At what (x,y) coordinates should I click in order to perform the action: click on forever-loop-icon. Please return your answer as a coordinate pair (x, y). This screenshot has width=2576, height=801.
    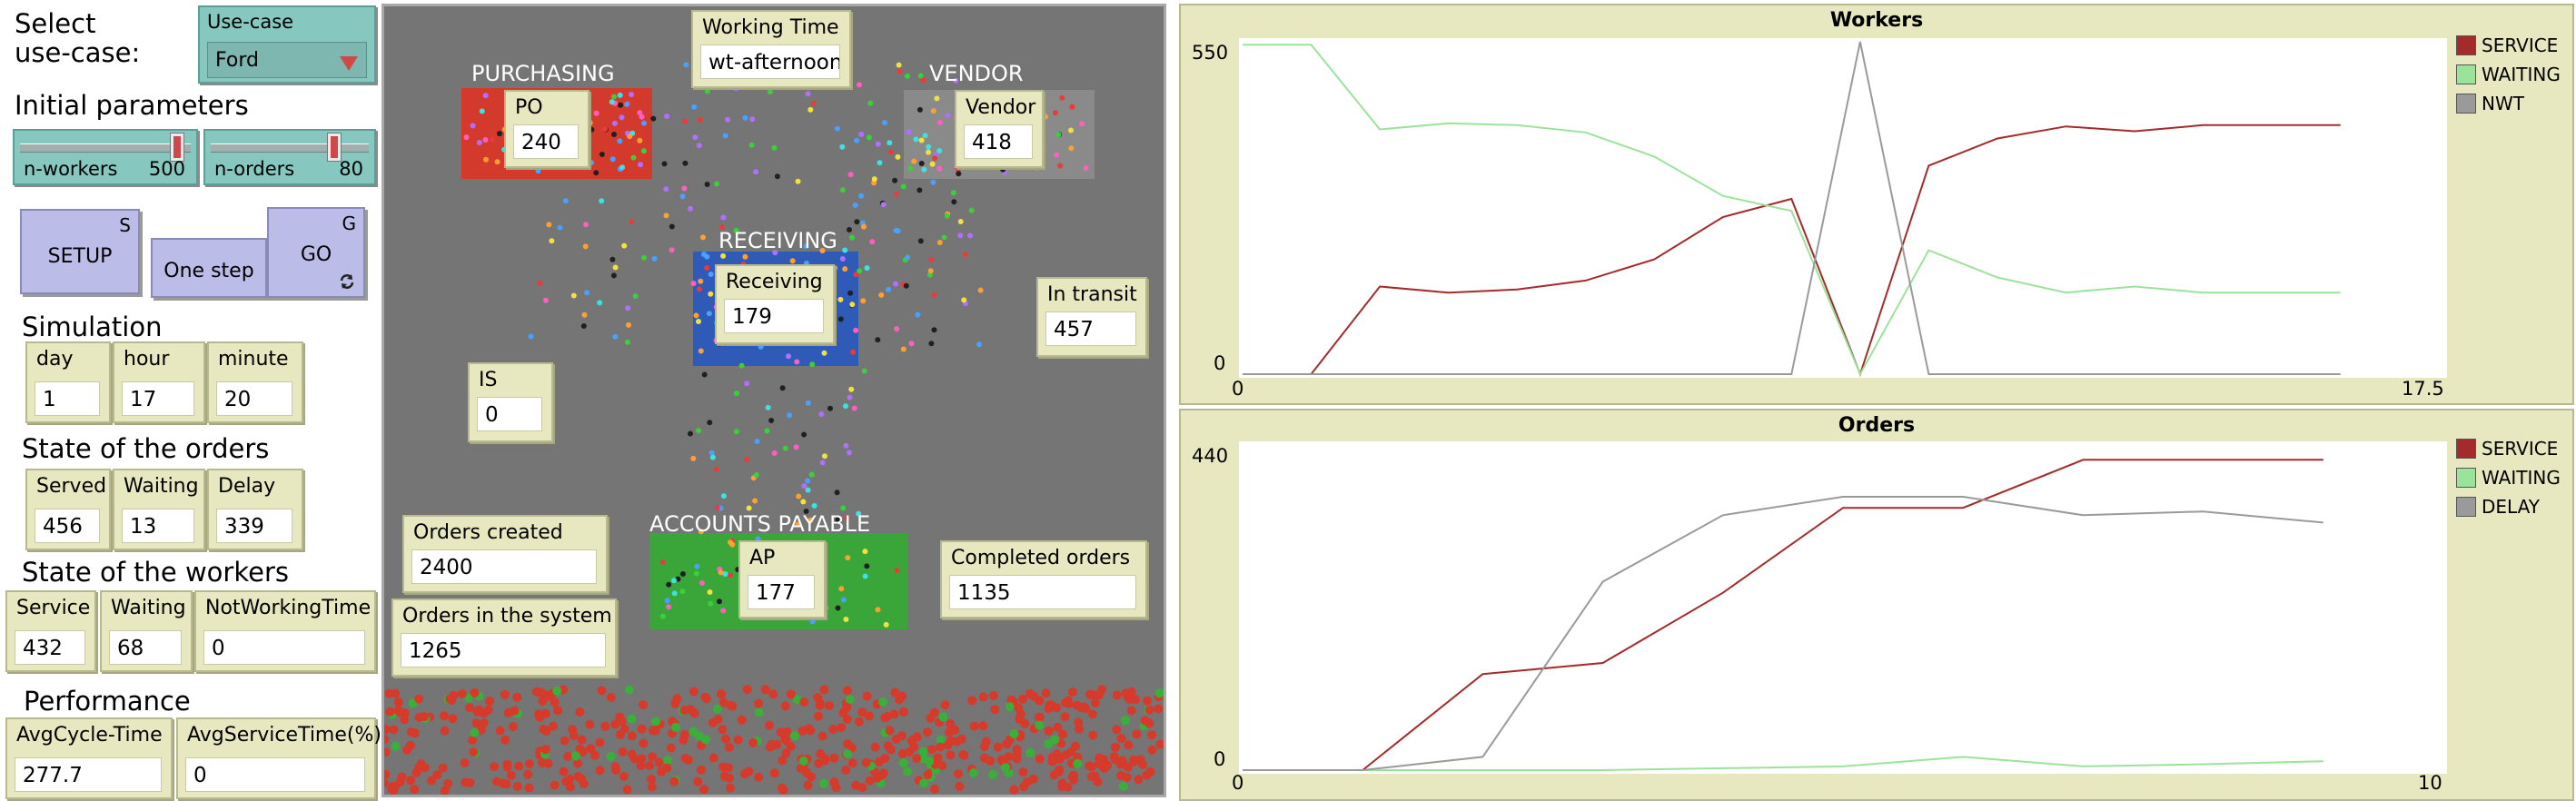
    Looking at the image, I should click on (347, 281).